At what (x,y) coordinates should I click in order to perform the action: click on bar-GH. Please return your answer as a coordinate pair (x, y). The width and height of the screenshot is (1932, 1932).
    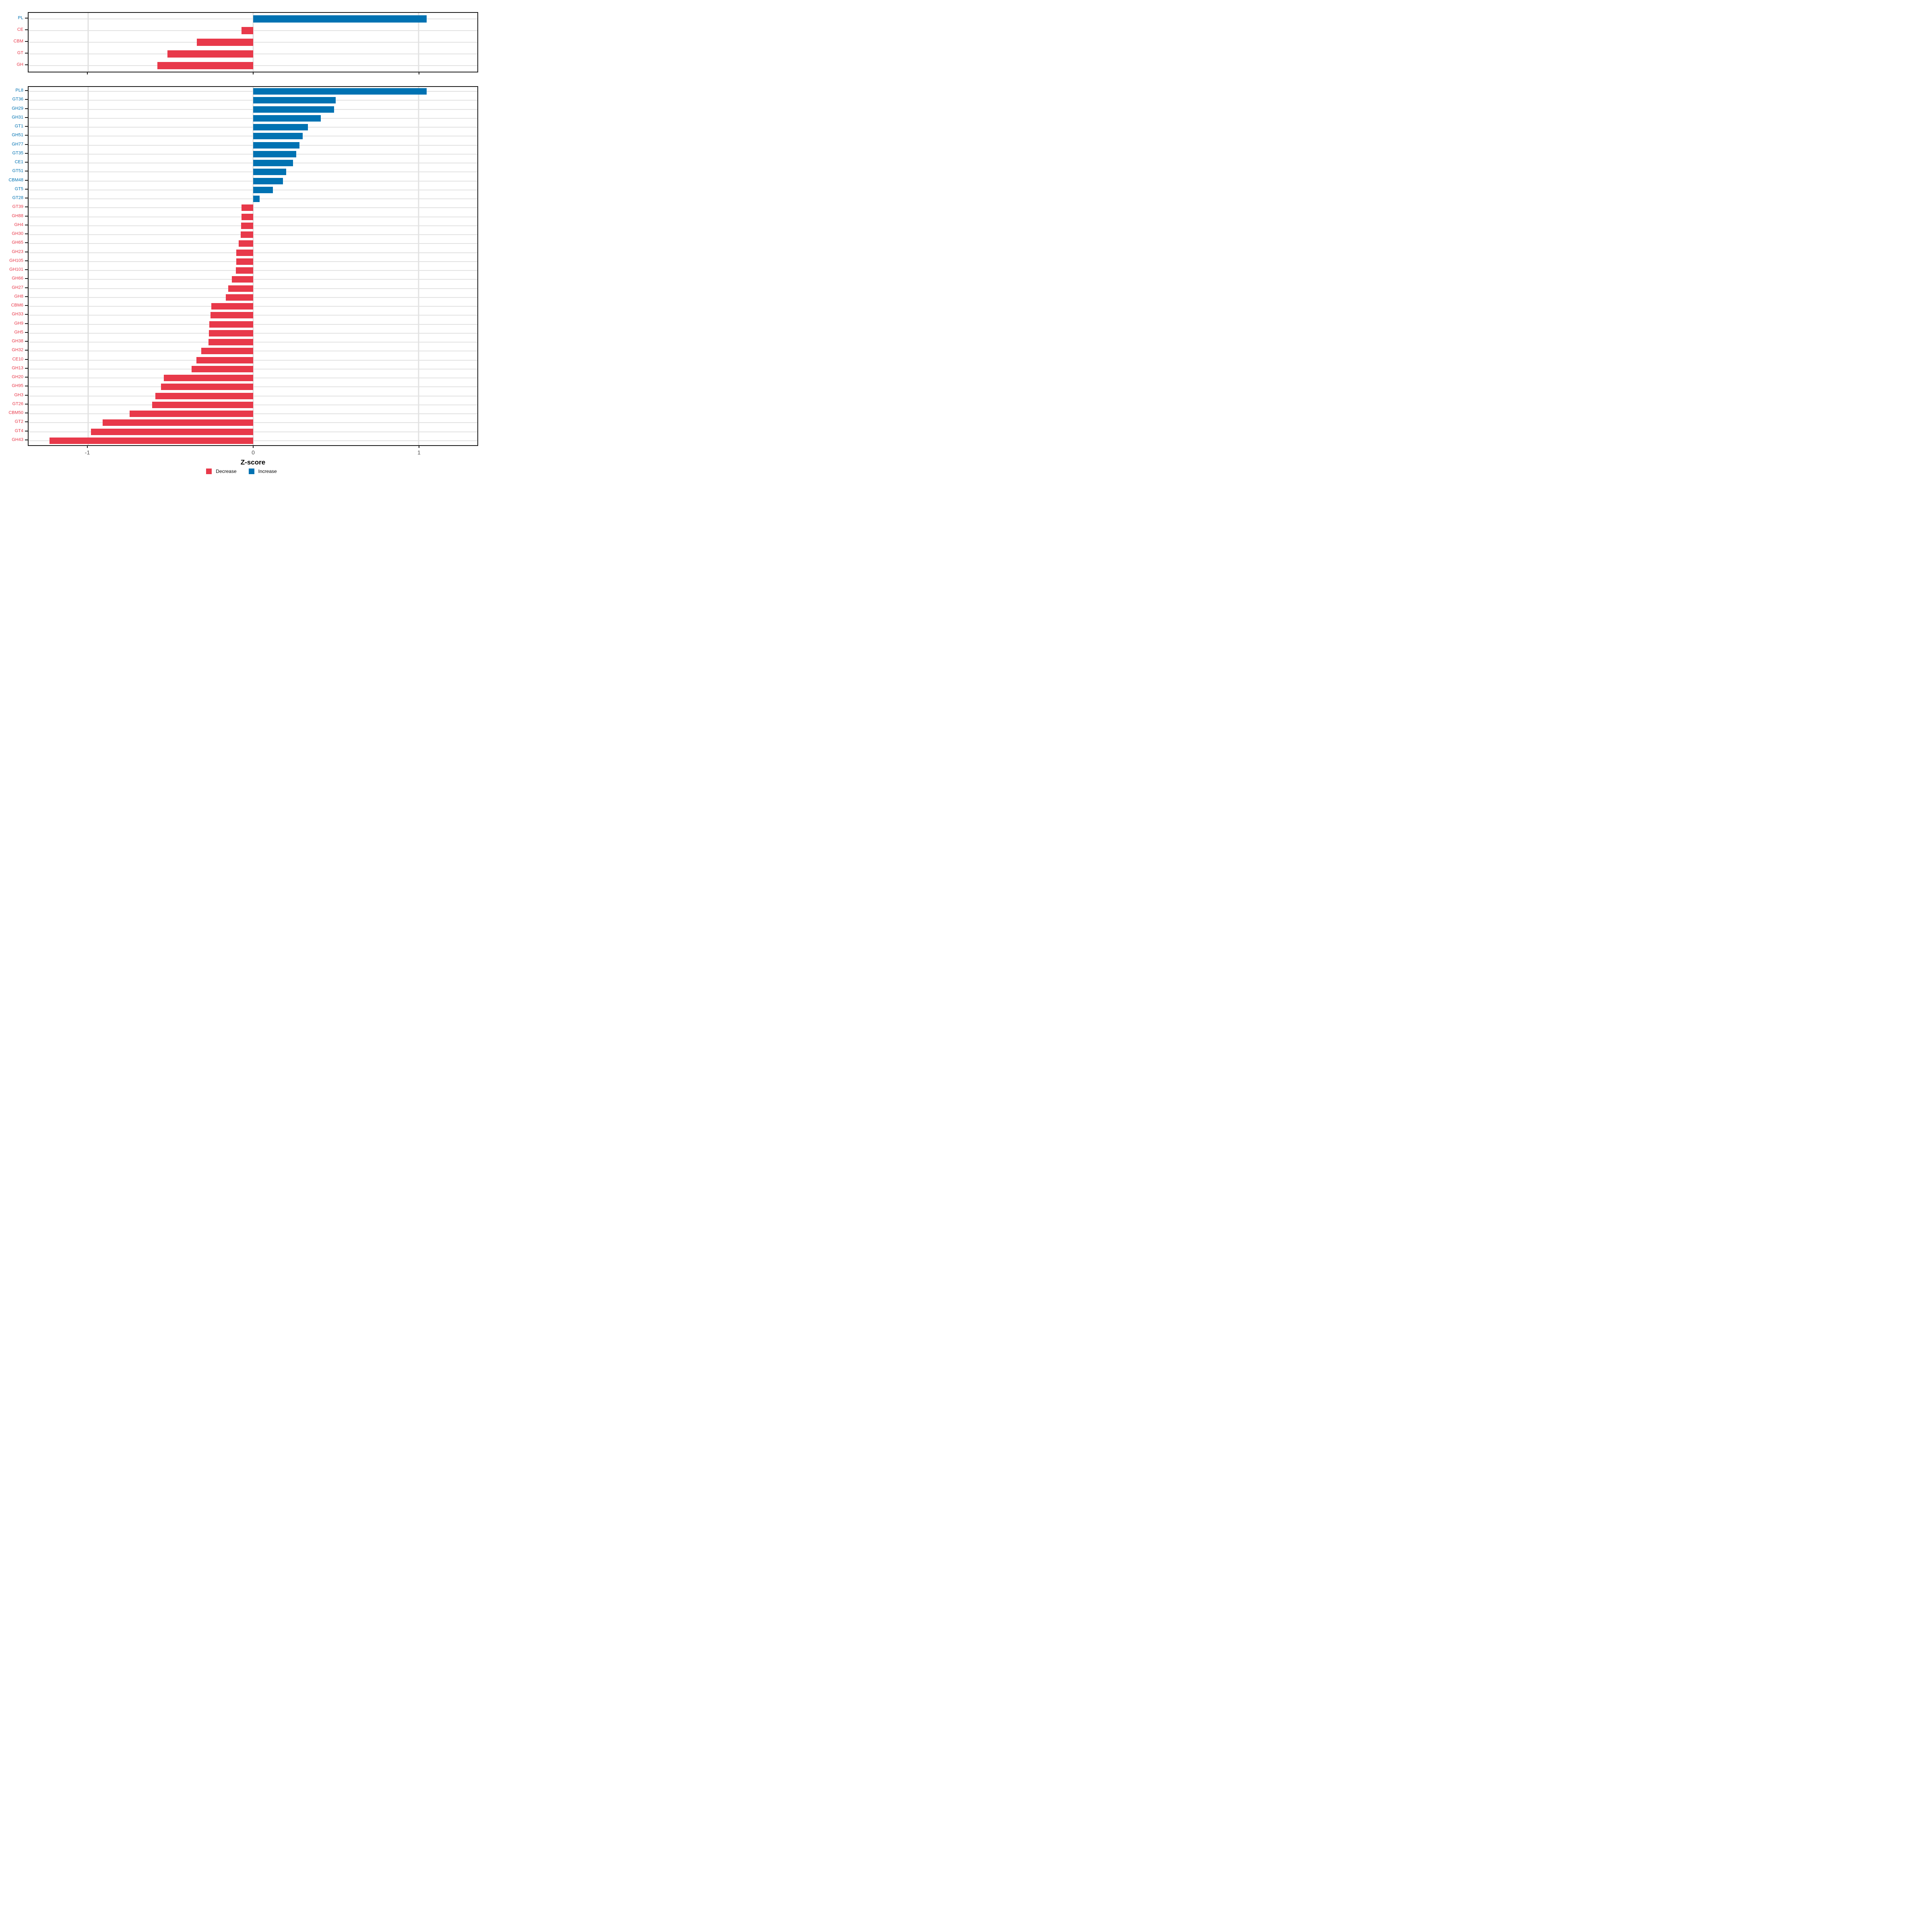
    Looking at the image, I should click on (205, 66).